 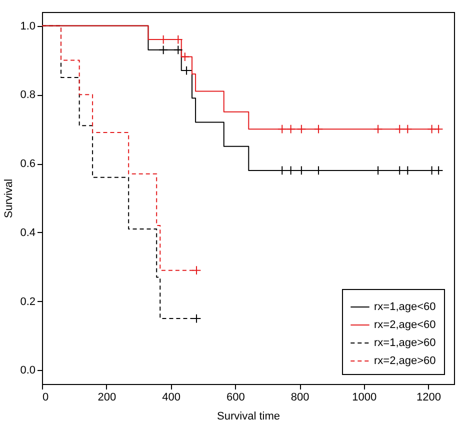 What do you see at coordinates (405, 361) in the screenshot?
I see `legend-label: rx=2,age>60` at bounding box center [405, 361].